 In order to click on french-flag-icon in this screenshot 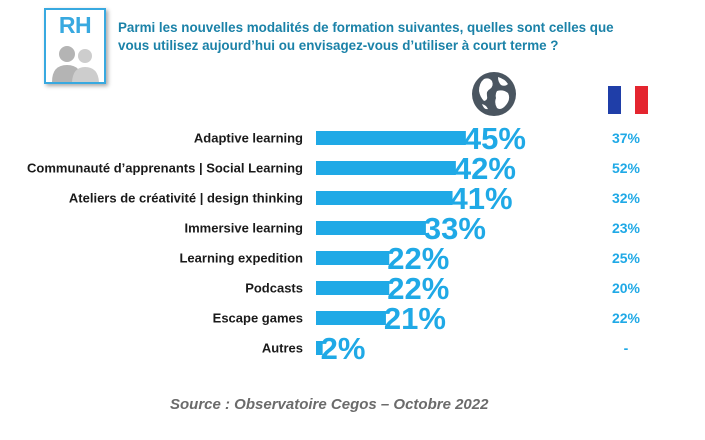, I will do `click(628, 100)`.